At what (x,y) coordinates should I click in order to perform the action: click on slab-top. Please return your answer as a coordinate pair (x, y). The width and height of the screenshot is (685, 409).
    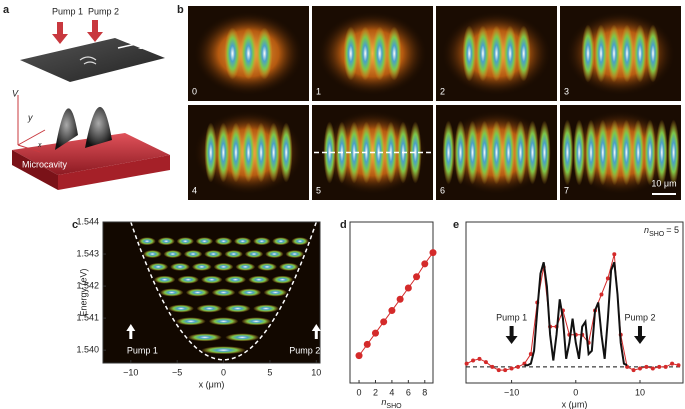
    Looking at the image, I should click on (91, 154).